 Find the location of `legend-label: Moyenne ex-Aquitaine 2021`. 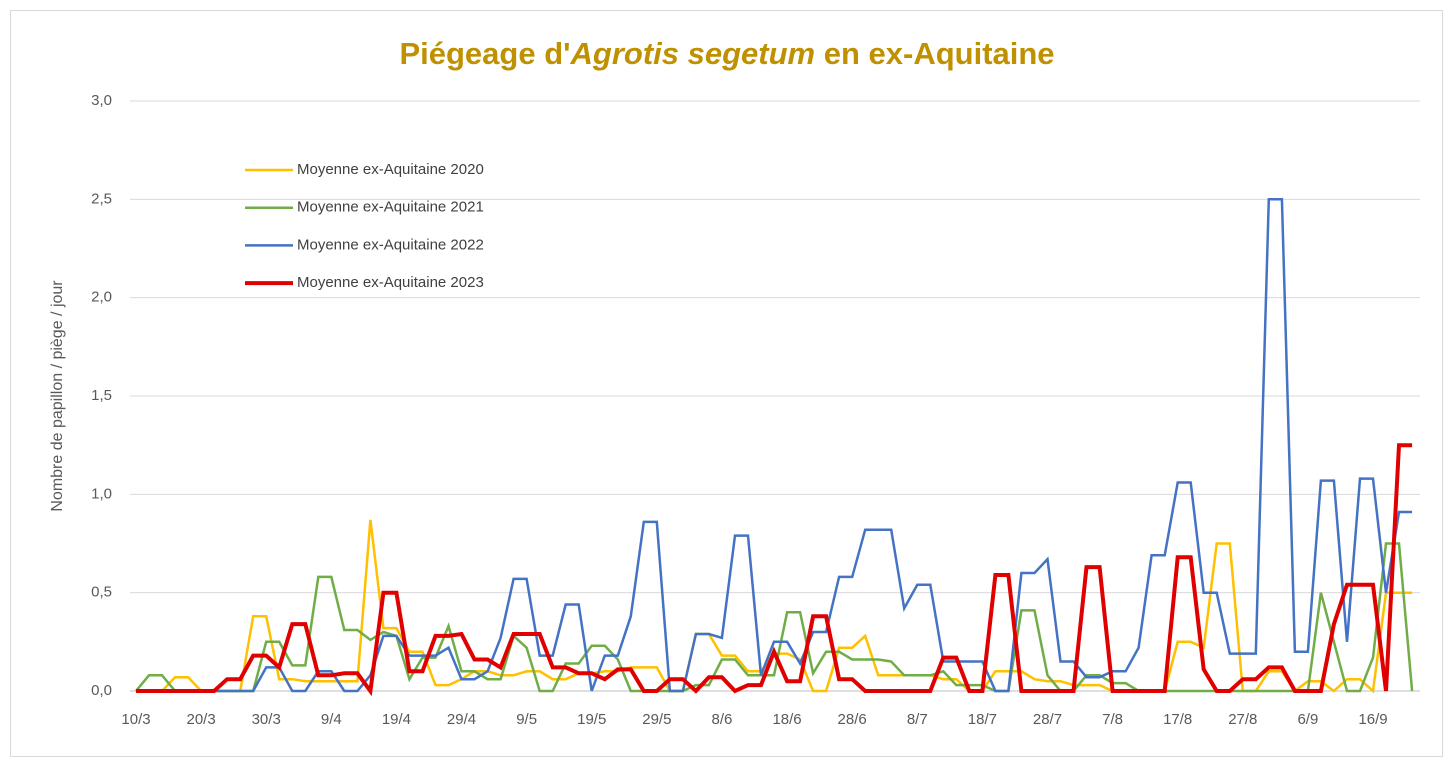

legend-label: Moyenne ex-Aquitaine 2021 is located at coordinates (390, 207).